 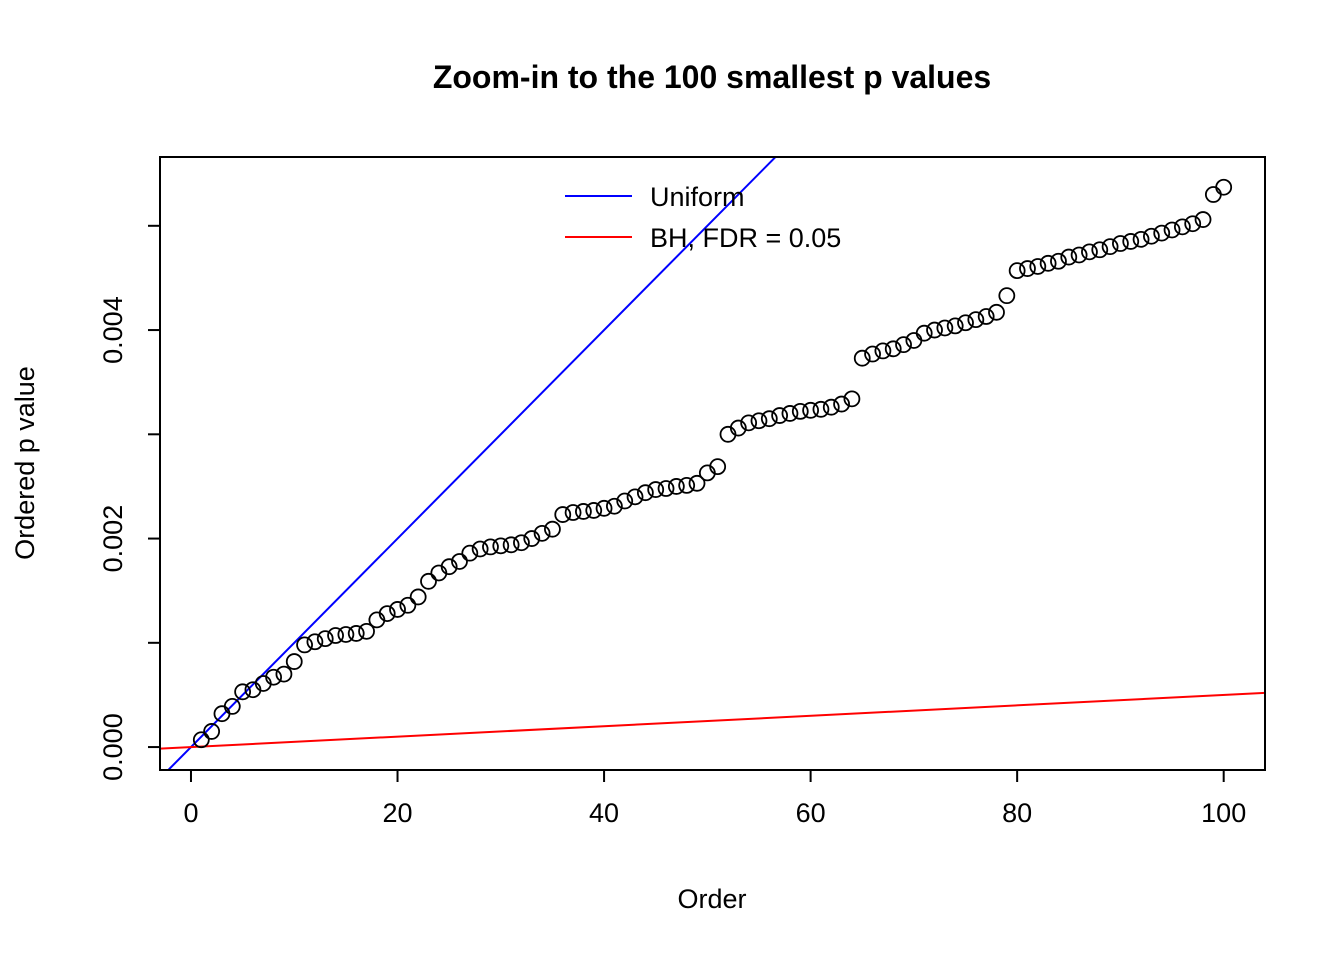 What do you see at coordinates (1017, 813) in the screenshot?
I see `x-axis-tick-label: 80` at bounding box center [1017, 813].